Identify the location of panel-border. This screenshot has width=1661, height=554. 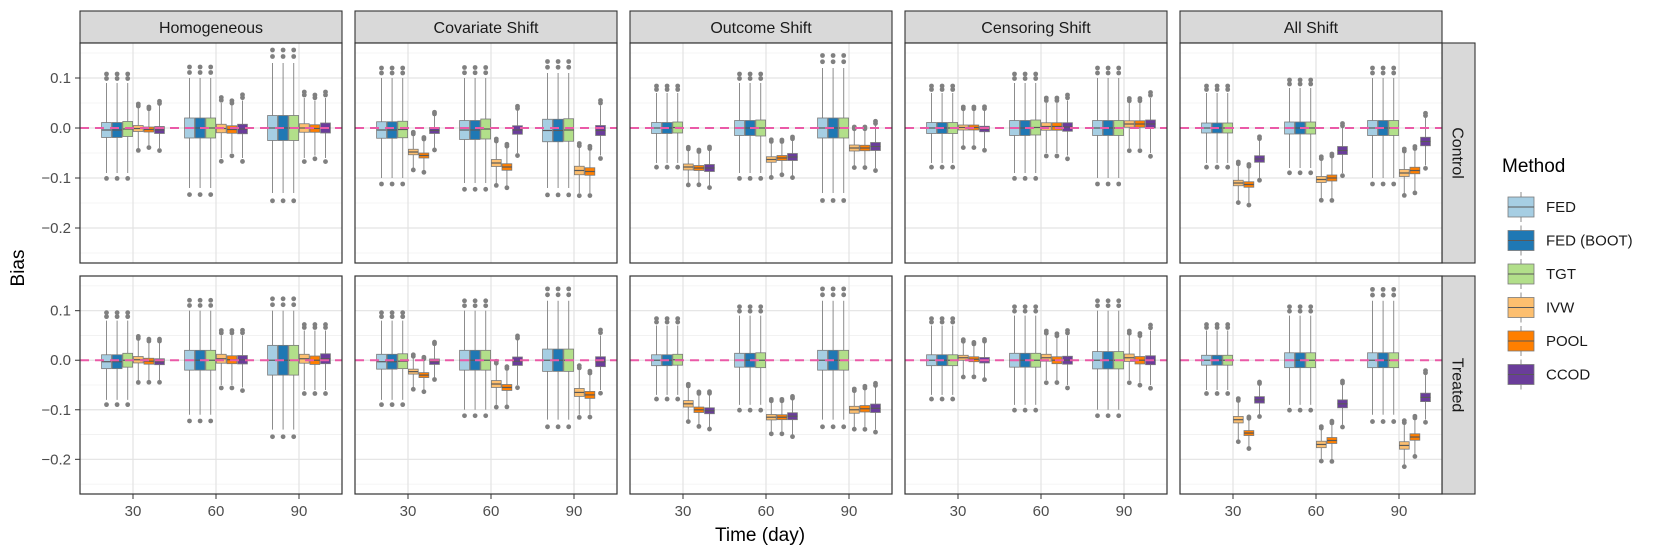
(761, 153).